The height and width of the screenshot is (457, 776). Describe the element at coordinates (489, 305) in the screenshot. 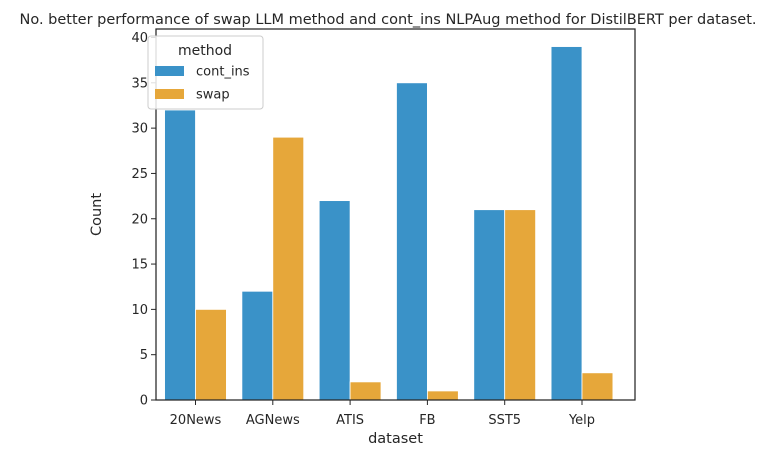

I see `bar-cont-ins-sst5` at that location.